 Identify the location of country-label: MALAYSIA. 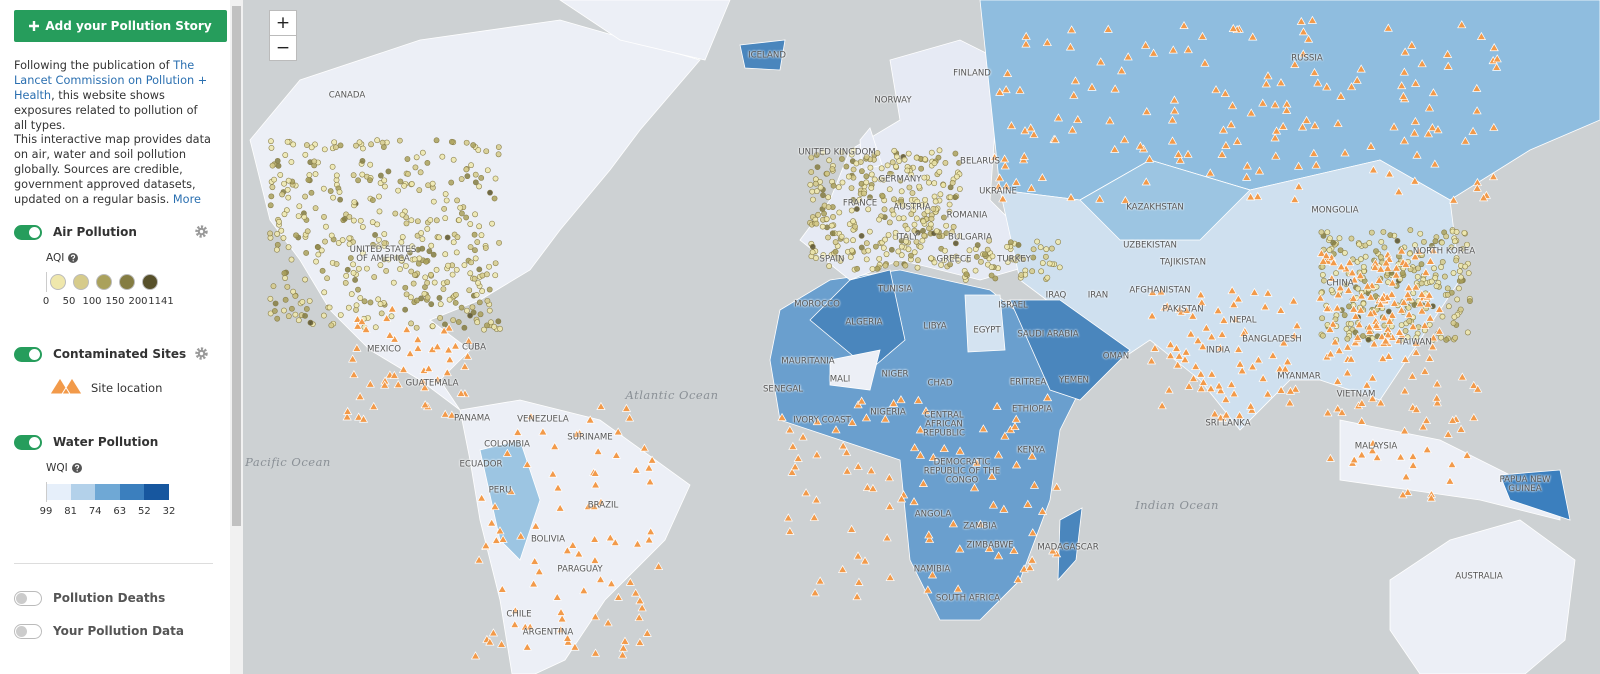
(1376, 446).